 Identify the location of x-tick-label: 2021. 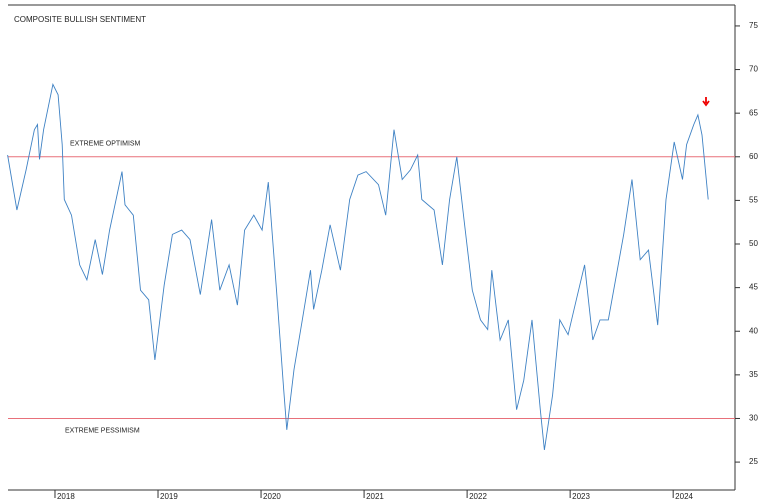
(375, 496).